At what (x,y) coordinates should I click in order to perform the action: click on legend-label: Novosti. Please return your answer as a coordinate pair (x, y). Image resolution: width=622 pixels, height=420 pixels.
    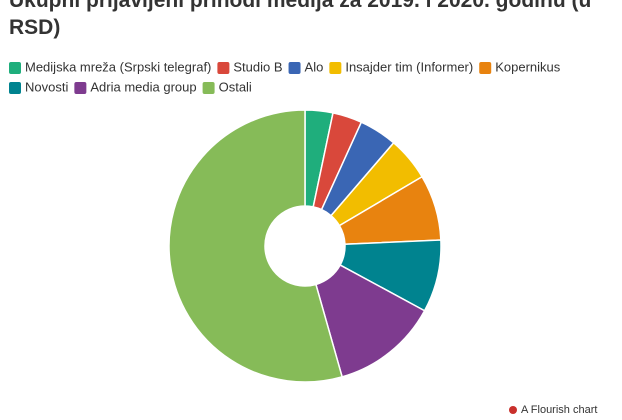
    Looking at the image, I should click on (46, 86).